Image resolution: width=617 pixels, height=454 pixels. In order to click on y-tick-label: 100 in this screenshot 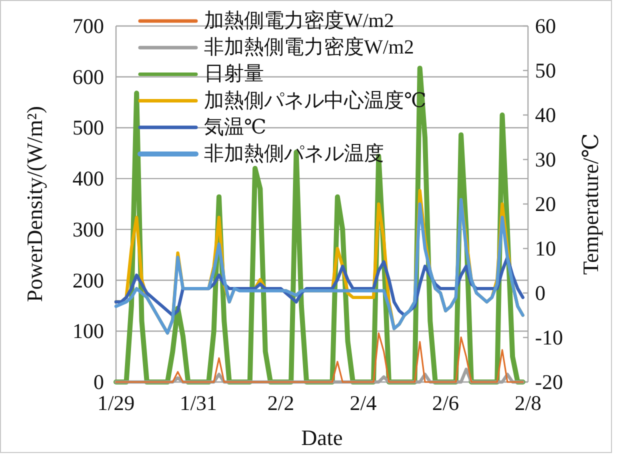, I will do `click(88, 331)`.